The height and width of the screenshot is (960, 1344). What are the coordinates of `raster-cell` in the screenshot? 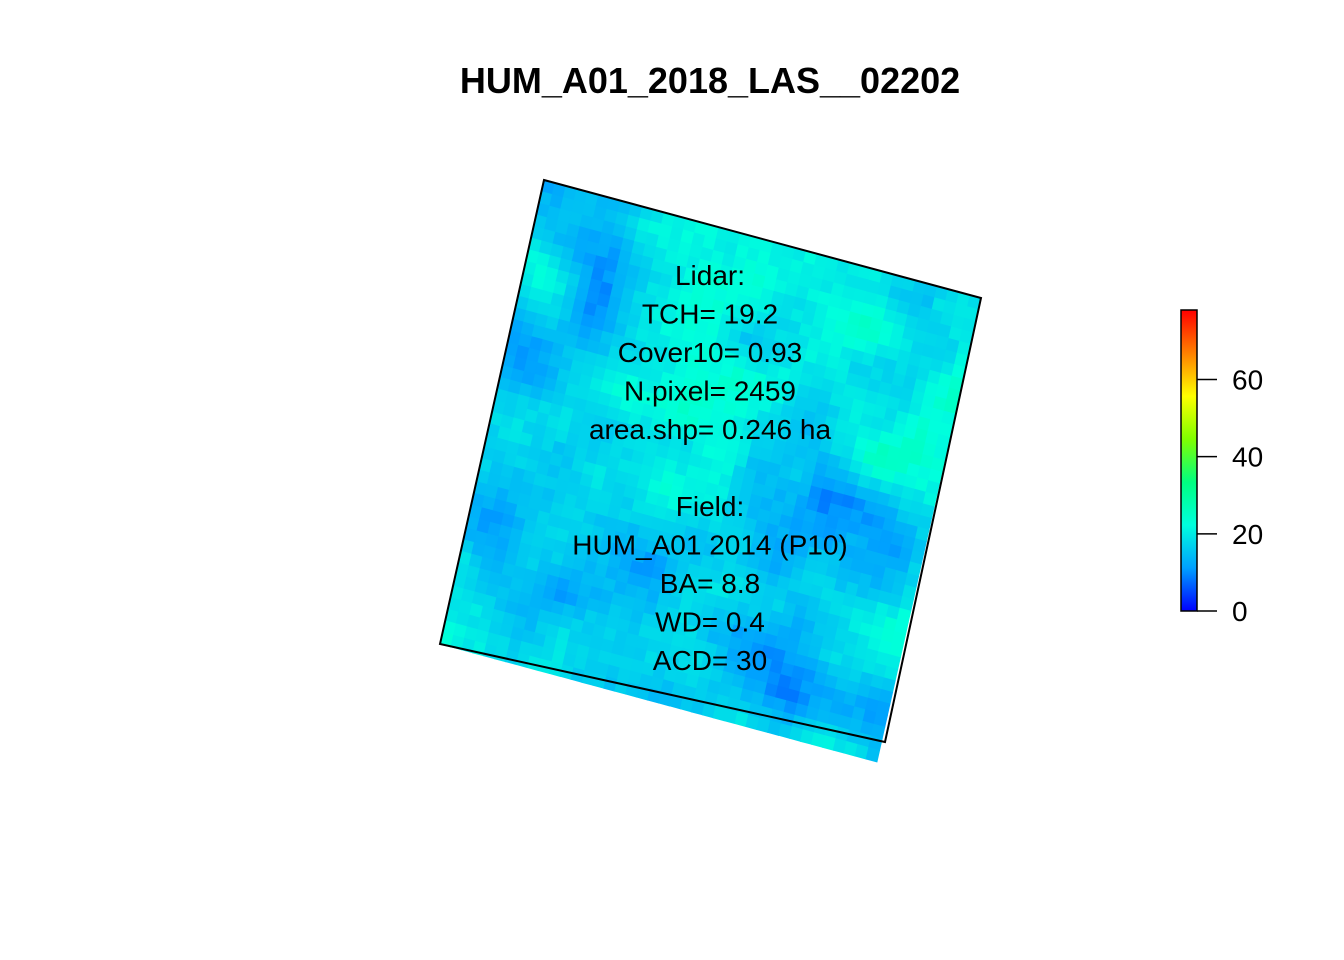 It's located at (873, 755).